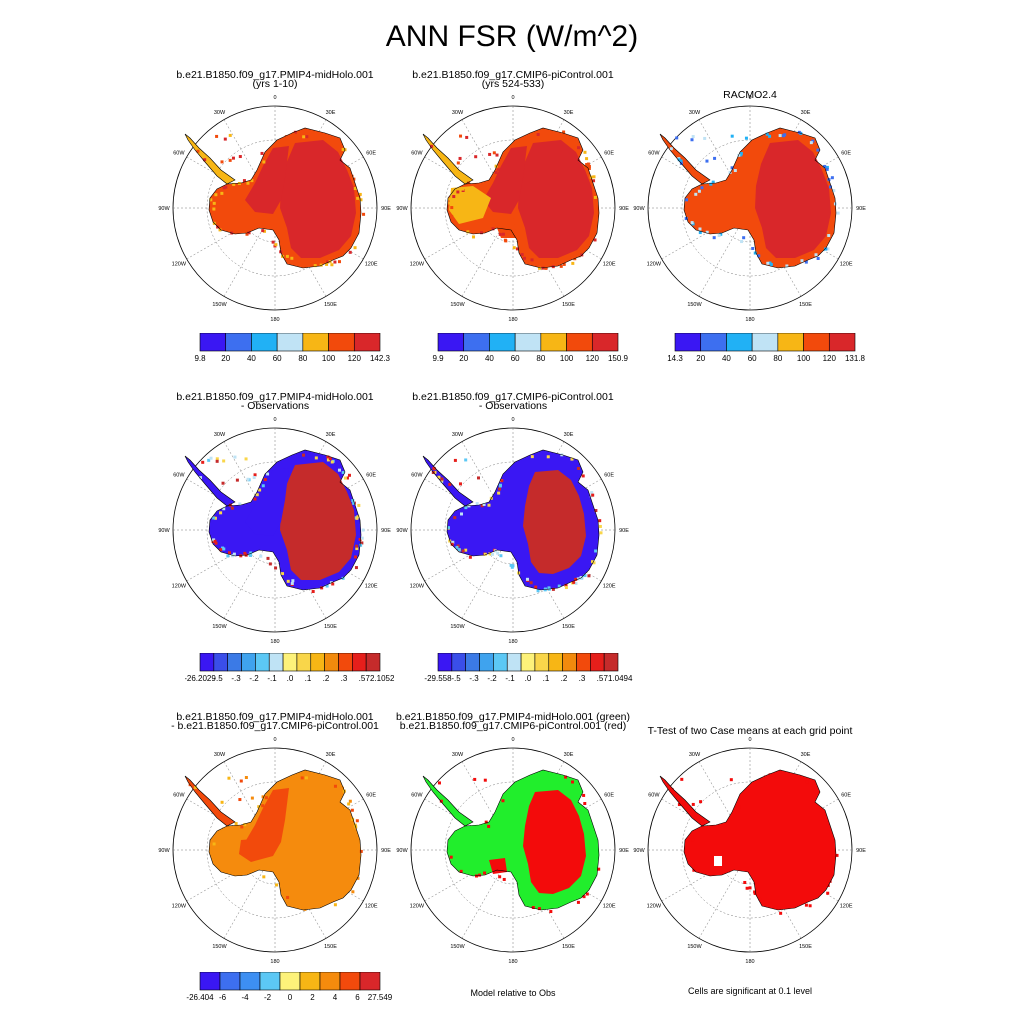 This screenshot has height=1024, width=1024. Describe the element at coordinates (457, 305) in the screenshot. I see `longitude-label: 150W` at that location.